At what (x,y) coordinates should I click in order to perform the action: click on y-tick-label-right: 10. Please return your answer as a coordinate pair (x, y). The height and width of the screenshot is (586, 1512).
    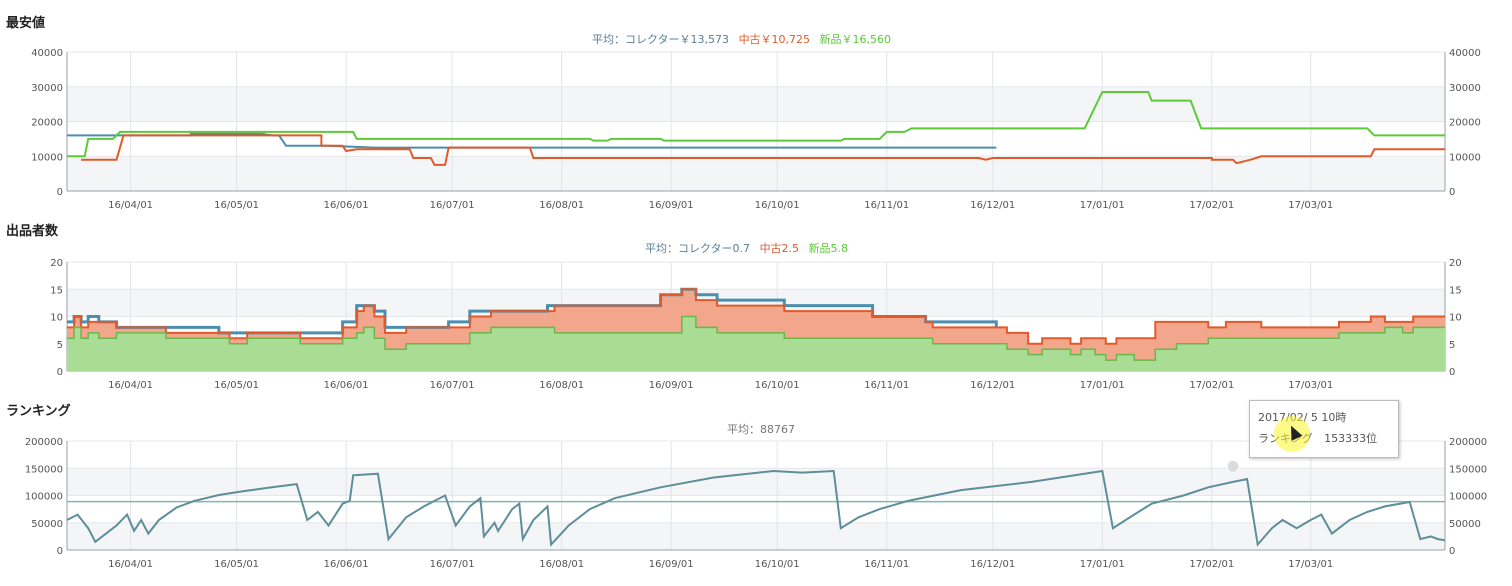
    Looking at the image, I should click on (1455, 318).